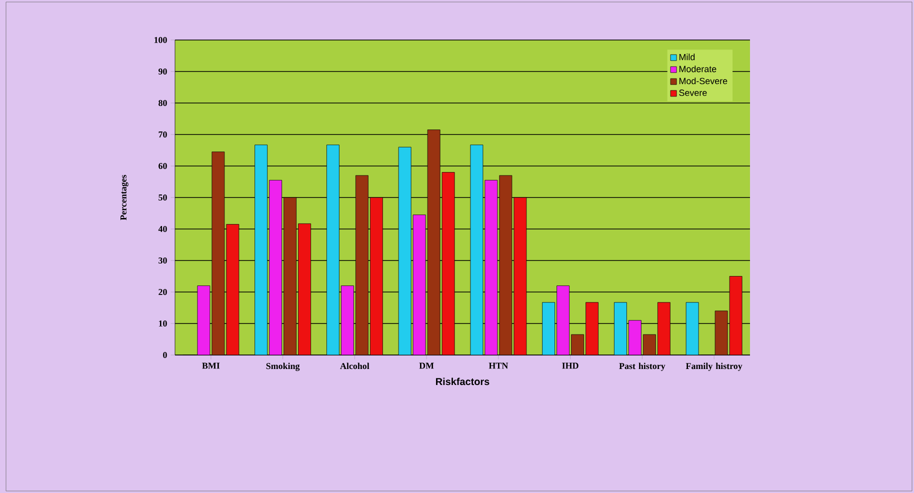 Image resolution: width=914 pixels, height=493 pixels. I want to click on x-tick-label: IHD, so click(570, 365).